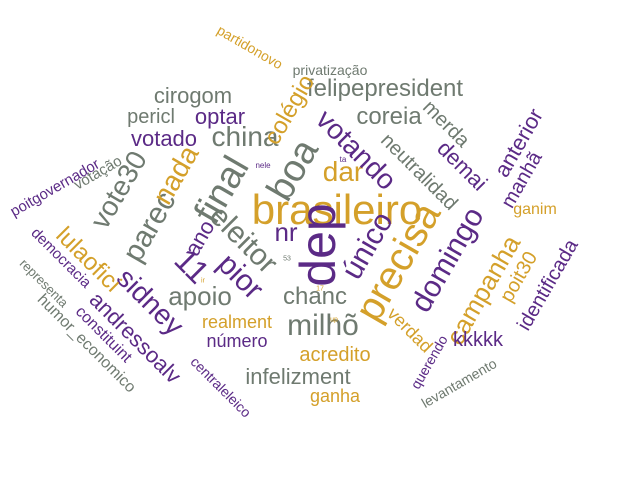 The image size is (634, 495). Describe the element at coordinates (389, 116) in the screenshot. I see `word: coreia` at that location.